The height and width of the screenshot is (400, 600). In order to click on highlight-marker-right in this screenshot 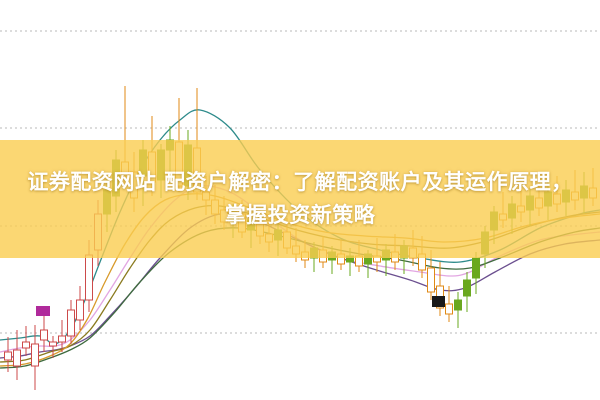, I will do `click(438, 301)`.